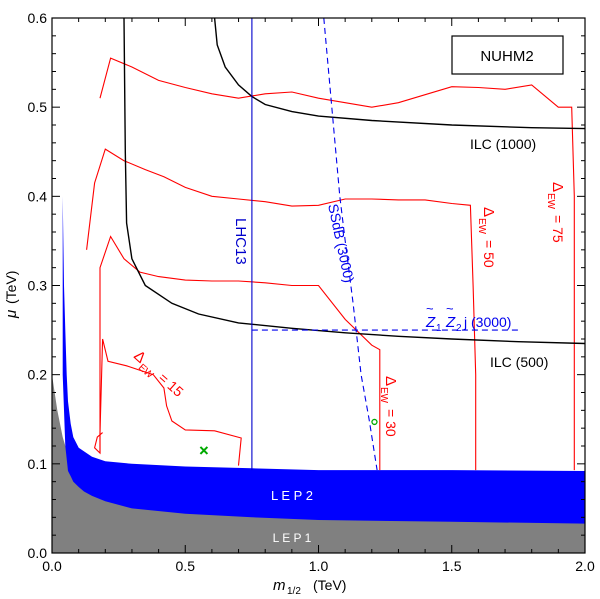  Describe the element at coordinates (294, 591) in the screenshot. I see `x-axis-subscript: 1/2` at that location.